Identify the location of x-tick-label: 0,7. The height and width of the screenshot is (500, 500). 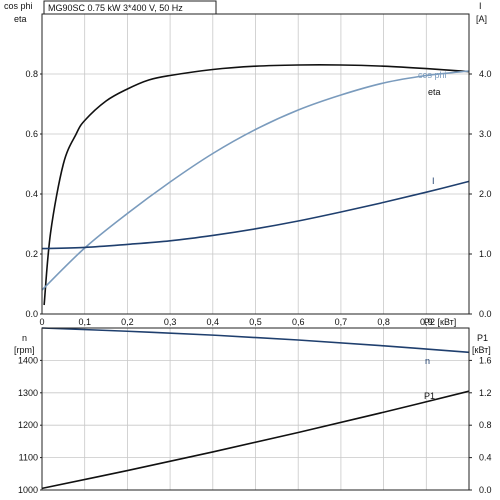
(341, 322).